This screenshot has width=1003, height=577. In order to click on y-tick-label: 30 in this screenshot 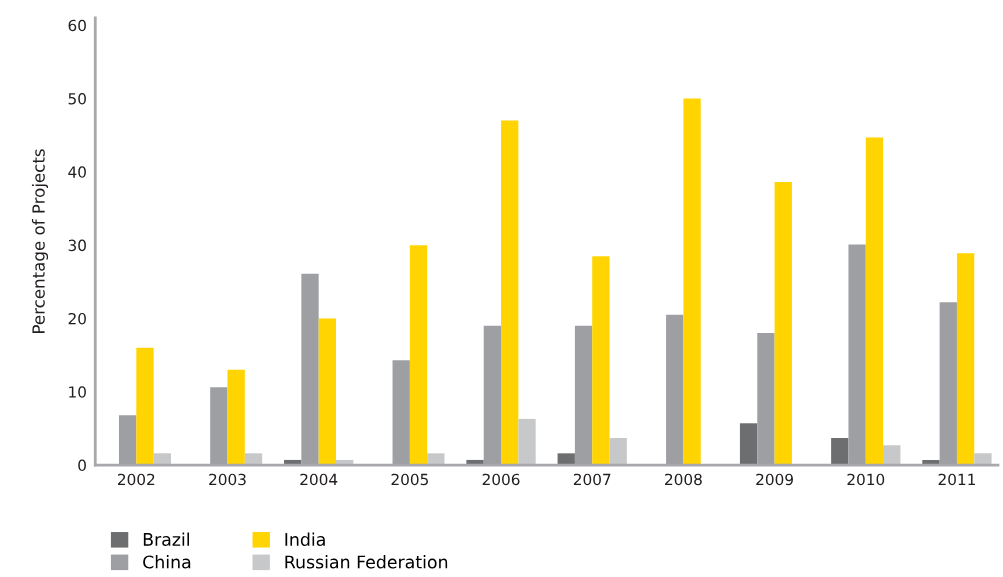, I will do `click(77, 245)`.